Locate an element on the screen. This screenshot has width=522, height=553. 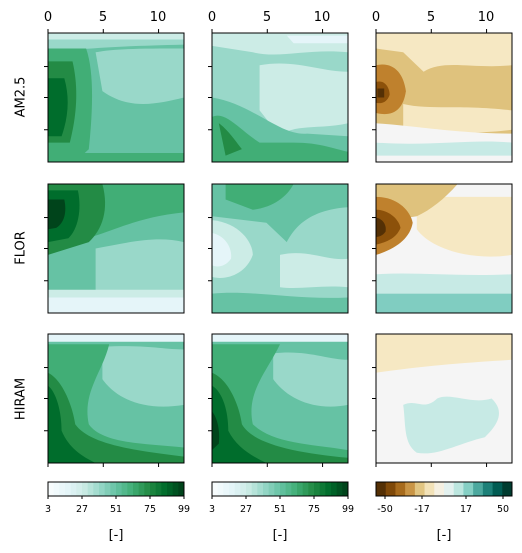
row-label-hiram: HIRAM is located at coordinates (21, 399).